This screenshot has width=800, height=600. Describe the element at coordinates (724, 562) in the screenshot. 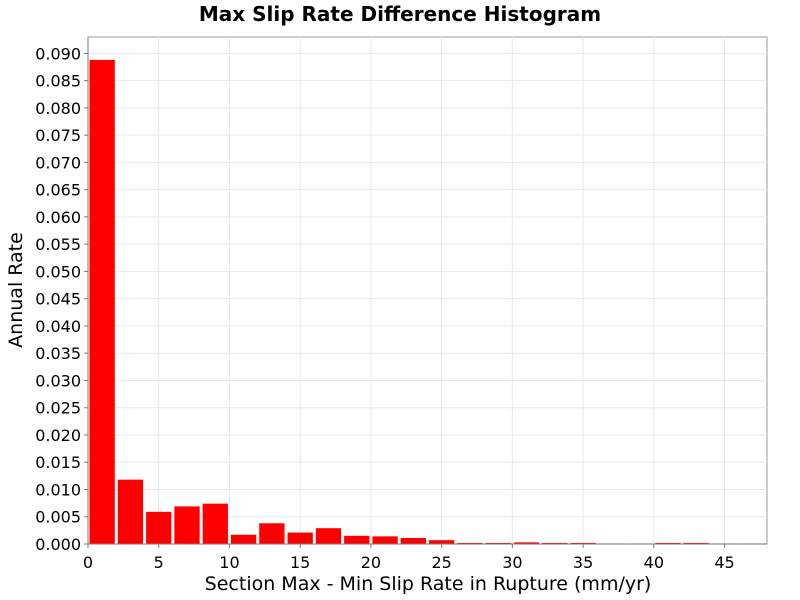

I see `x-tick-label: 45` at that location.